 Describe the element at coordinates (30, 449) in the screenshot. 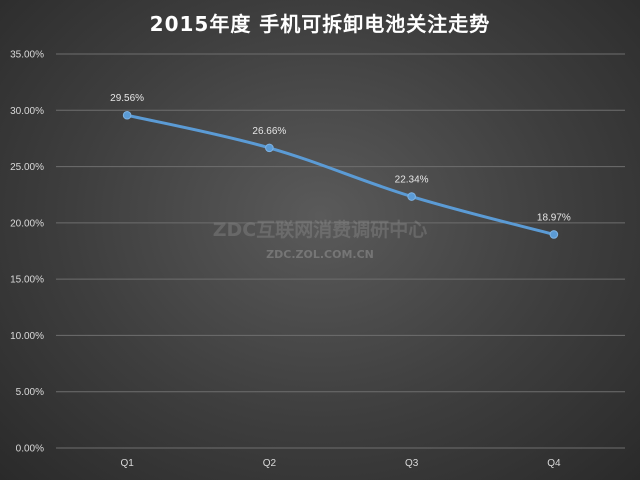

I see `y-tick-label: 0.00%` at that location.